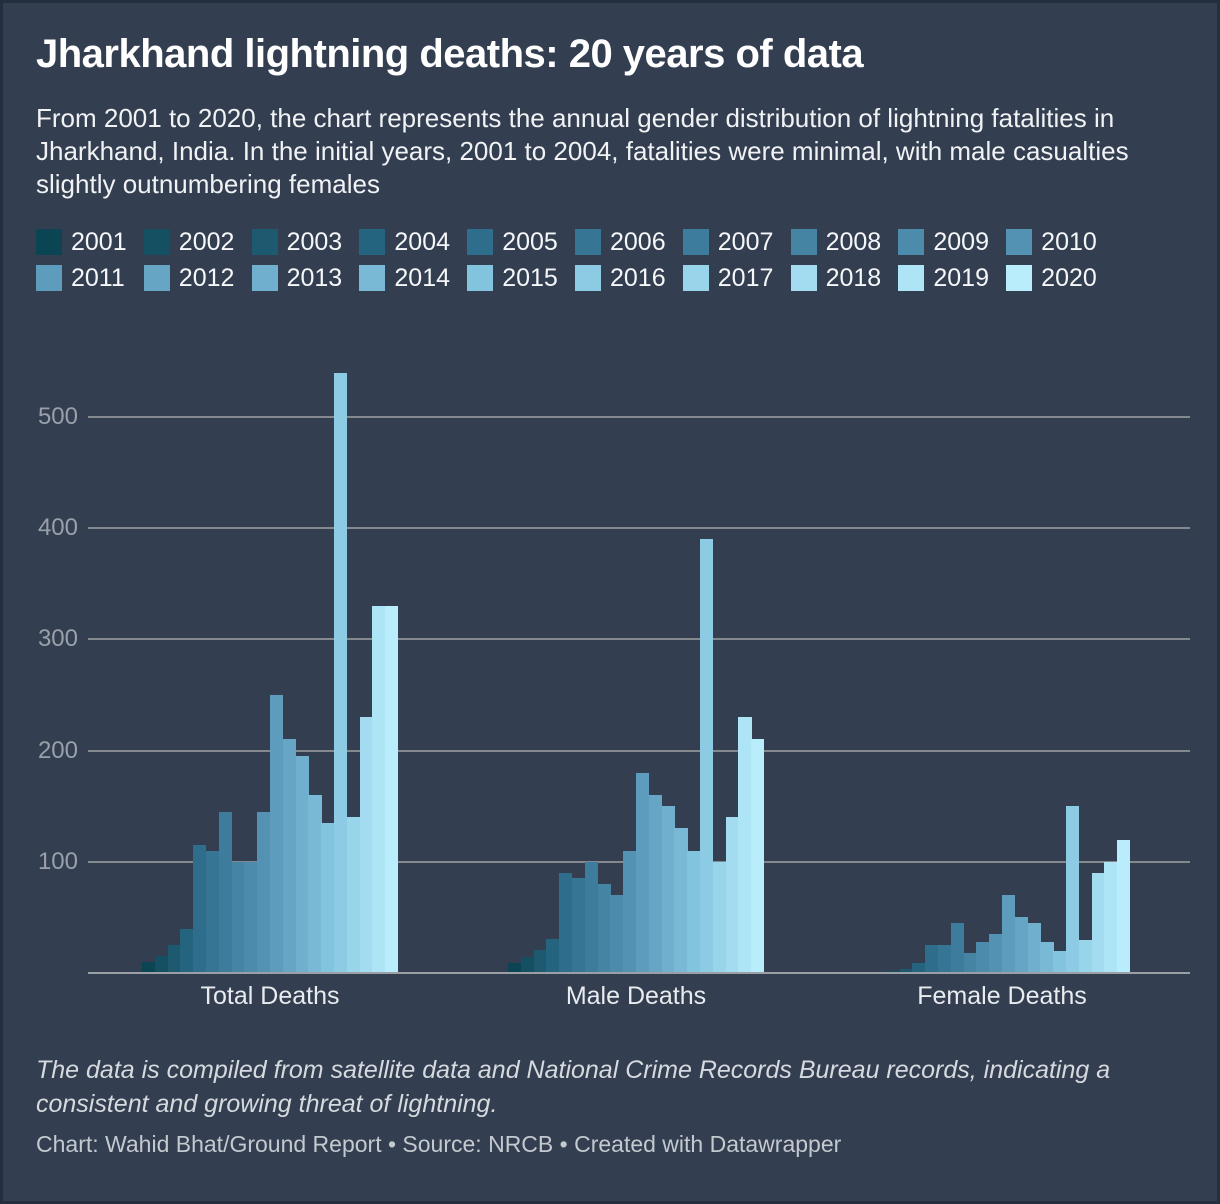  I want to click on legend-item-2017: 2017, so click(736, 278).